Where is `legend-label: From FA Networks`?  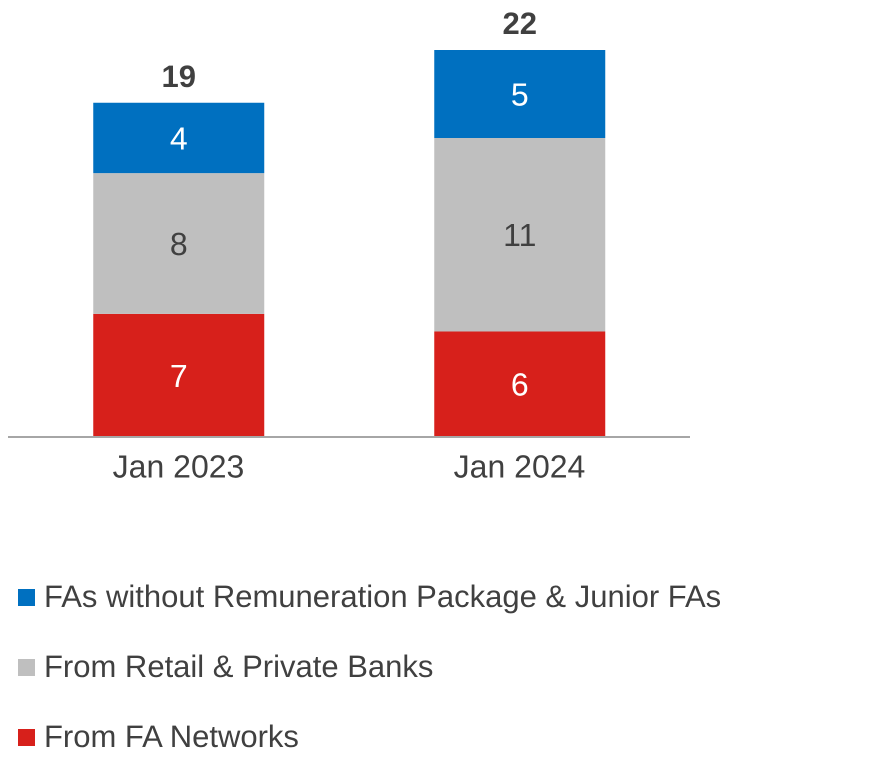
legend-label: From FA Networks is located at coordinates (171, 737).